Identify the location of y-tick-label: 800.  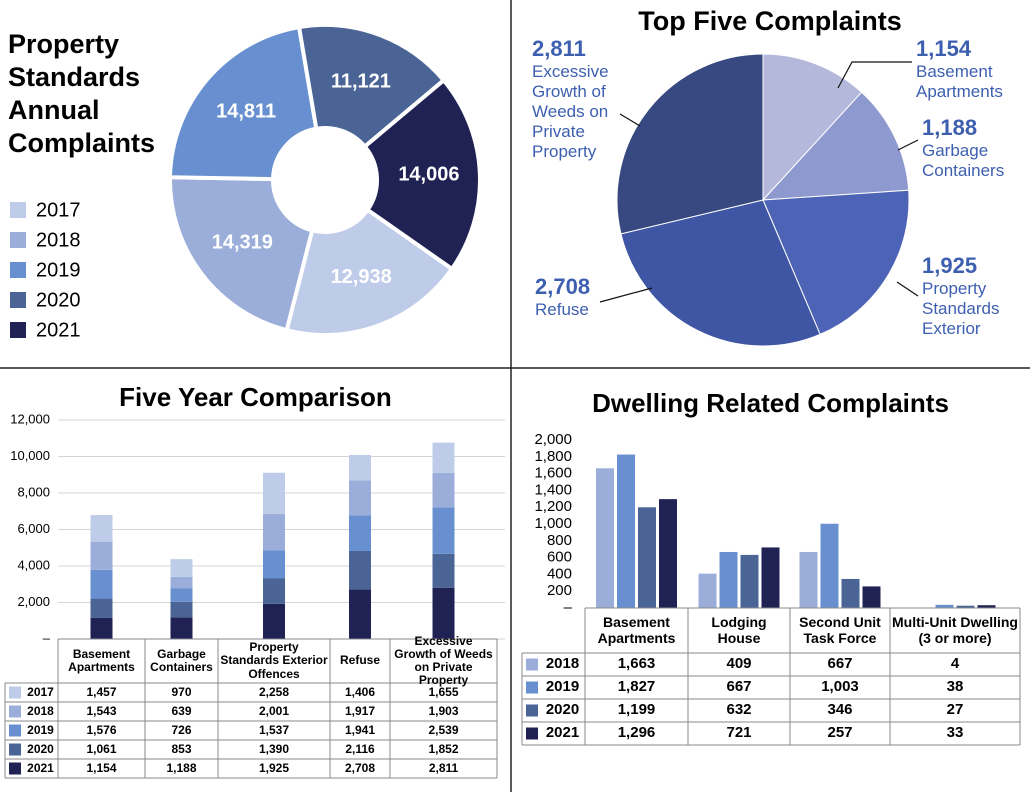
(559, 540).